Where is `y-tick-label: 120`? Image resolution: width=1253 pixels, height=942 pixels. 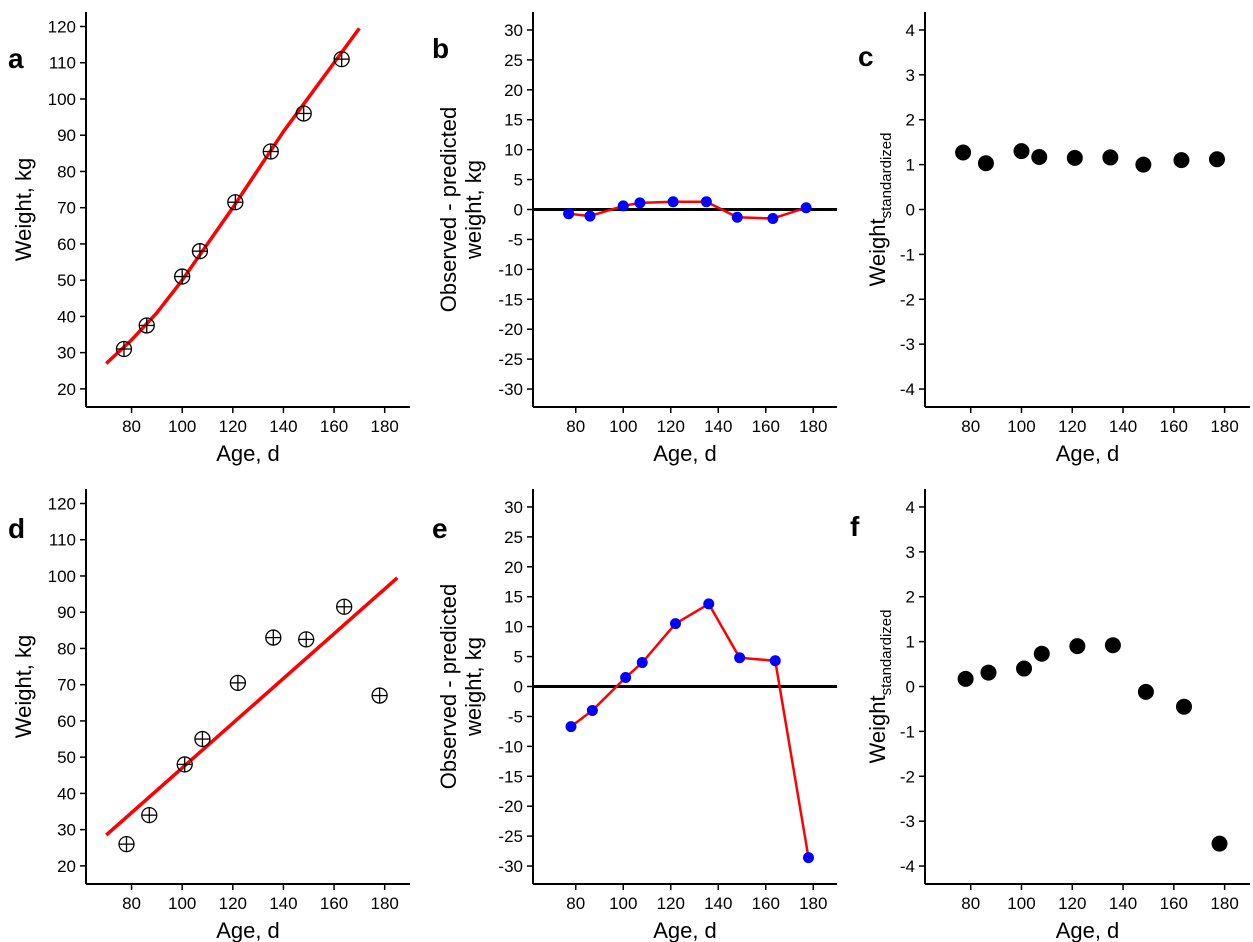 y-tick-label: 120 is located at coordinates (62, 503).